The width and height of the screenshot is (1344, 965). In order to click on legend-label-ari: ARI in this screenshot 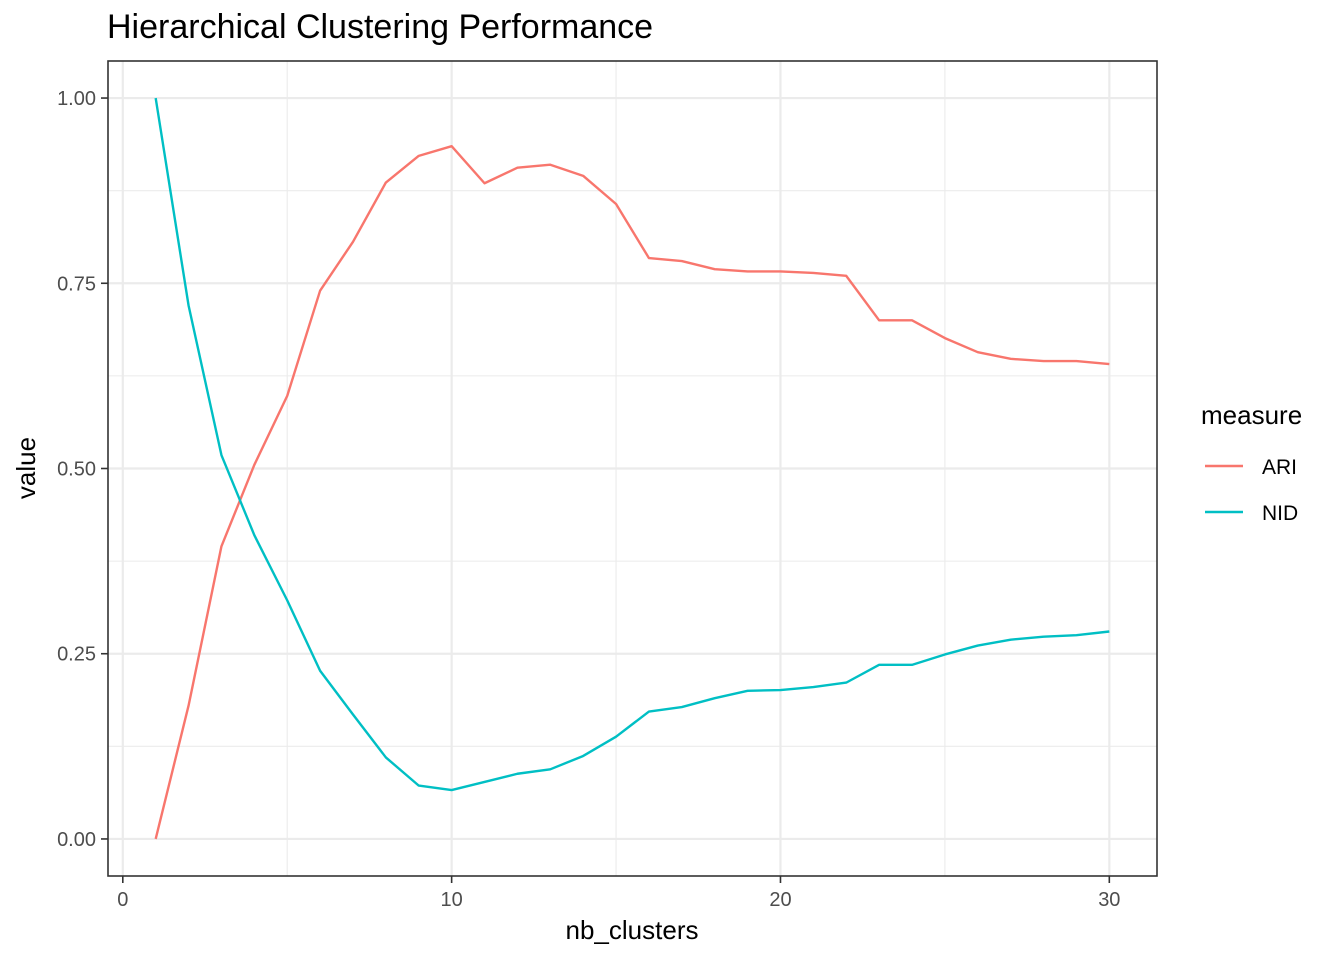, I will do `click(1279, 467)`.